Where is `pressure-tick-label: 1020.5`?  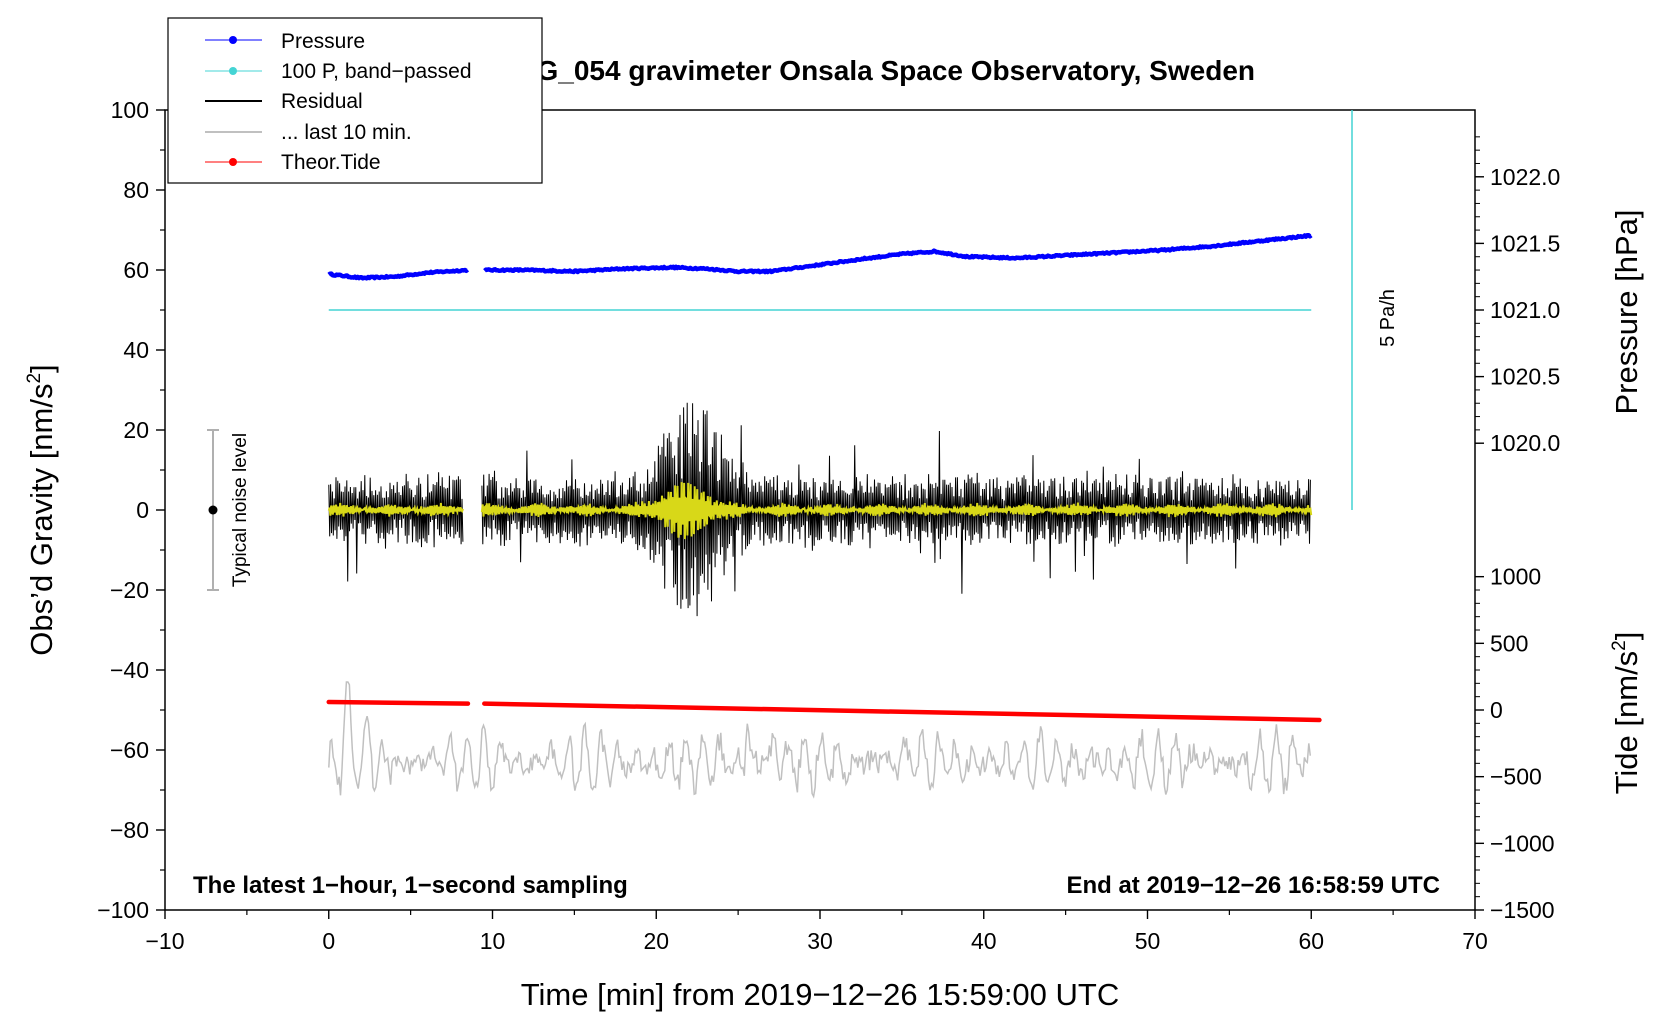
pressure-tick-label: 1020.5 is located at coordinates (1525, 377).